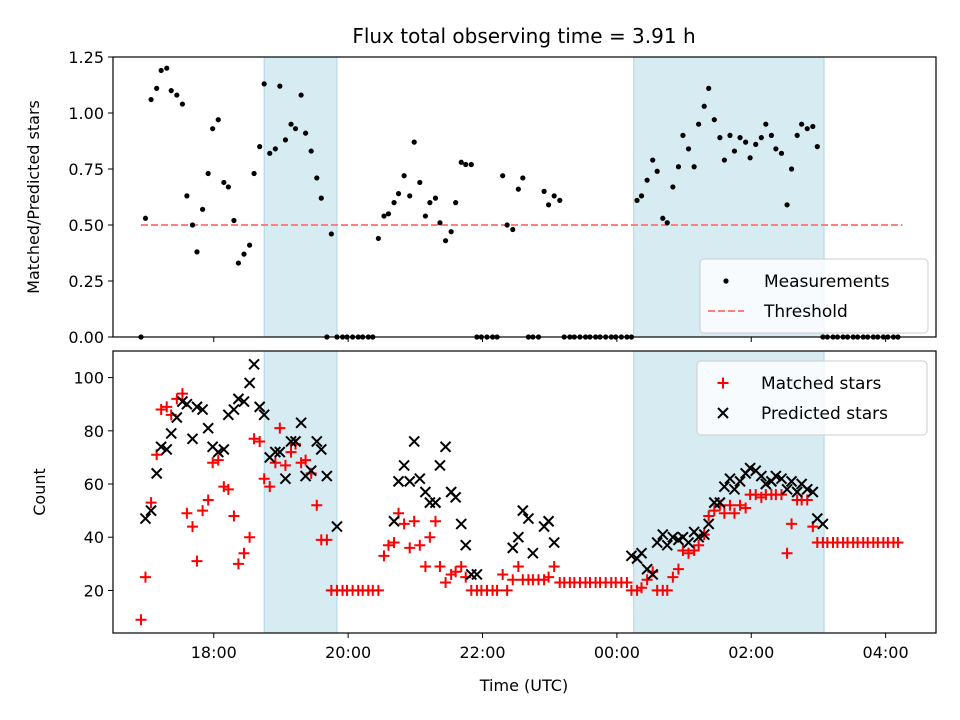 The height and width of the screenshot is (720, 960). I want to click on x-tick-label-1: 20:00, so click(348, 652).